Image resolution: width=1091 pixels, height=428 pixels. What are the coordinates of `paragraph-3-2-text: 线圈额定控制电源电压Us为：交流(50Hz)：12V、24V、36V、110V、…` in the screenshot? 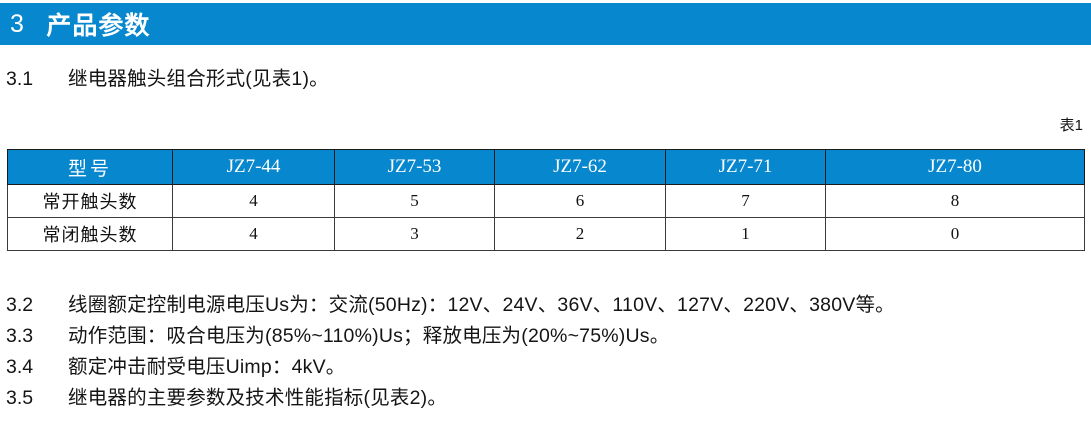 It's located at (481, 305).